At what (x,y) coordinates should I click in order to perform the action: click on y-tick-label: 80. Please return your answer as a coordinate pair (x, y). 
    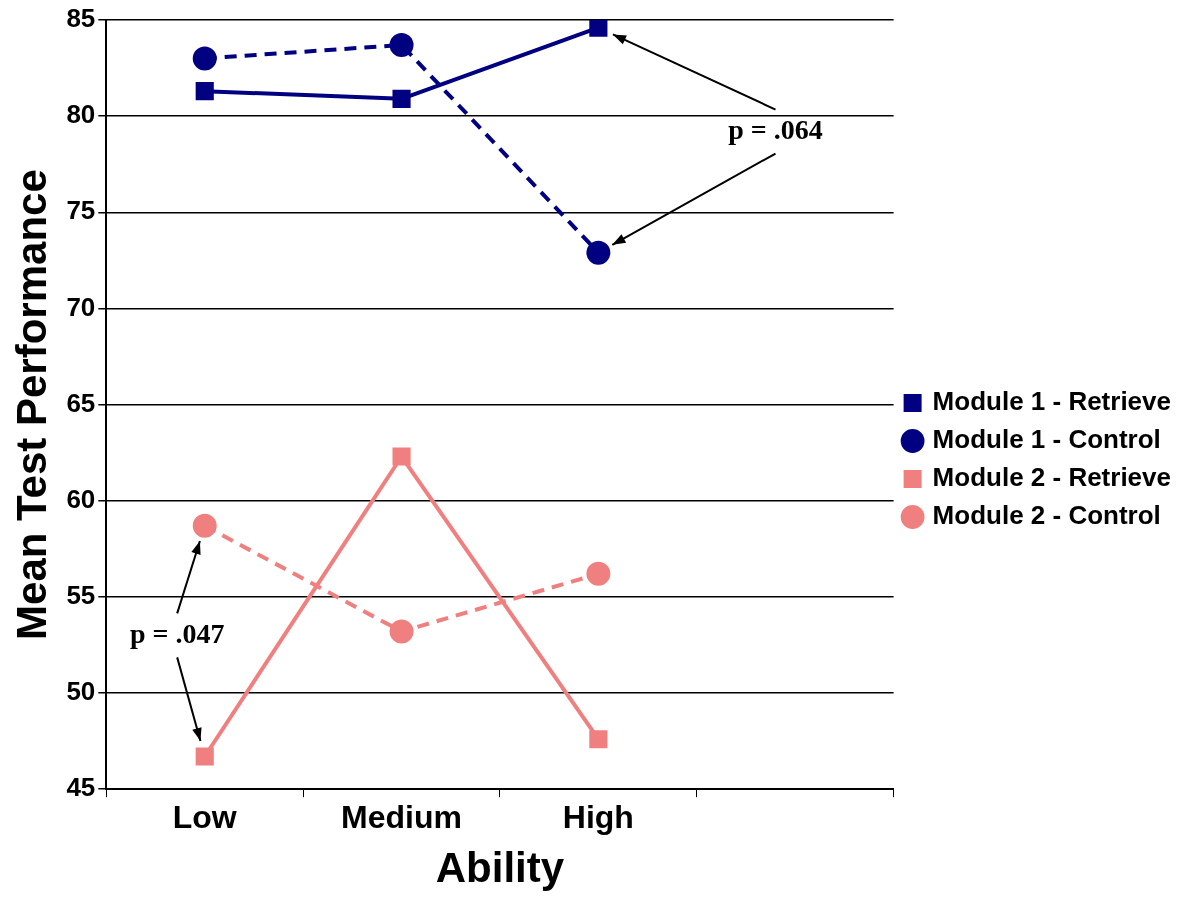
    Looking at the image, I should click on (81, 114).